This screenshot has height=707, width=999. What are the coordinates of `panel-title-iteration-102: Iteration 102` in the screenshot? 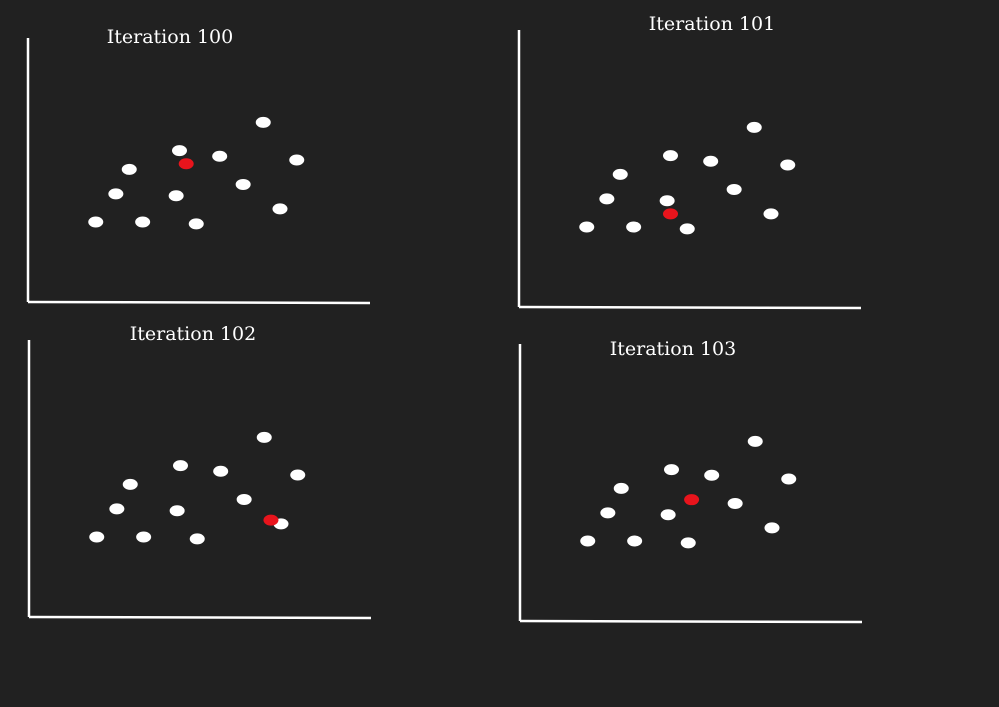 It's located at (193, 334).